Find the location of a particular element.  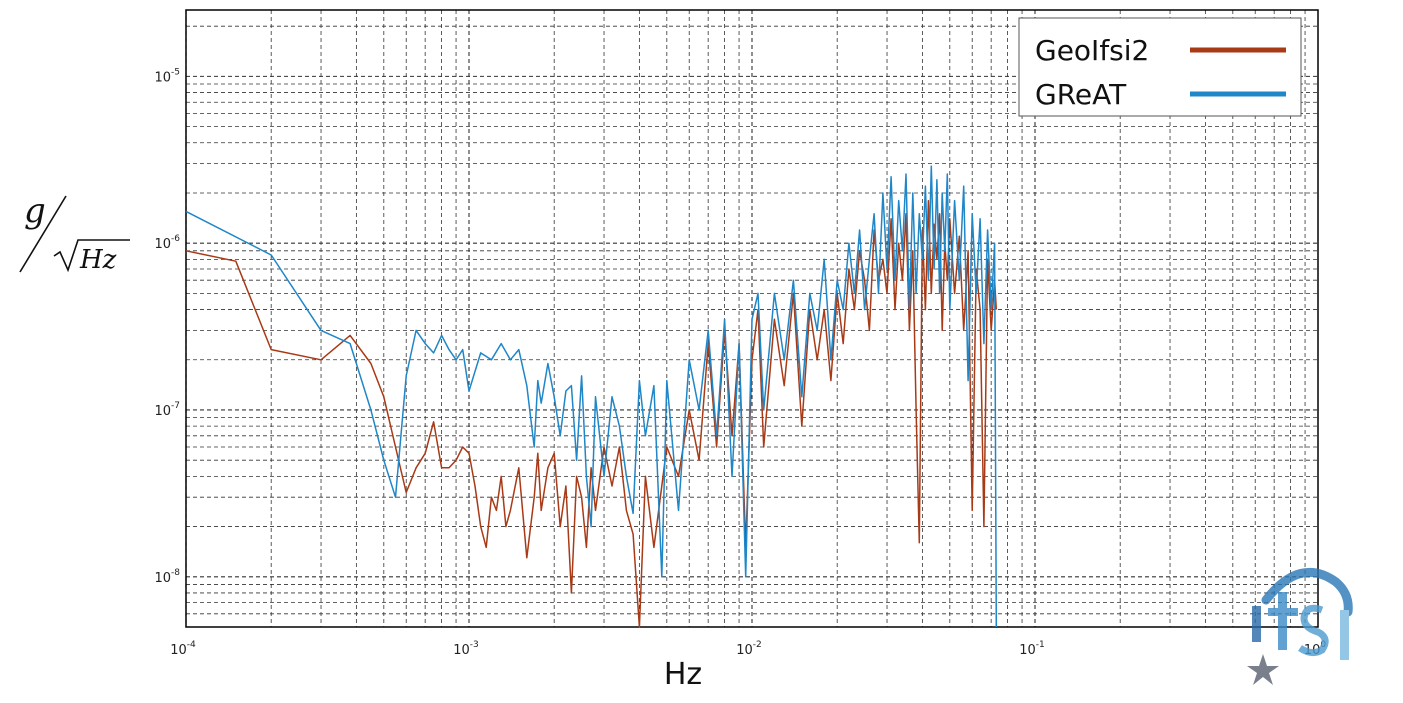

y-tick-label: 10⁻⁵ is located at coordinates (167, 76).